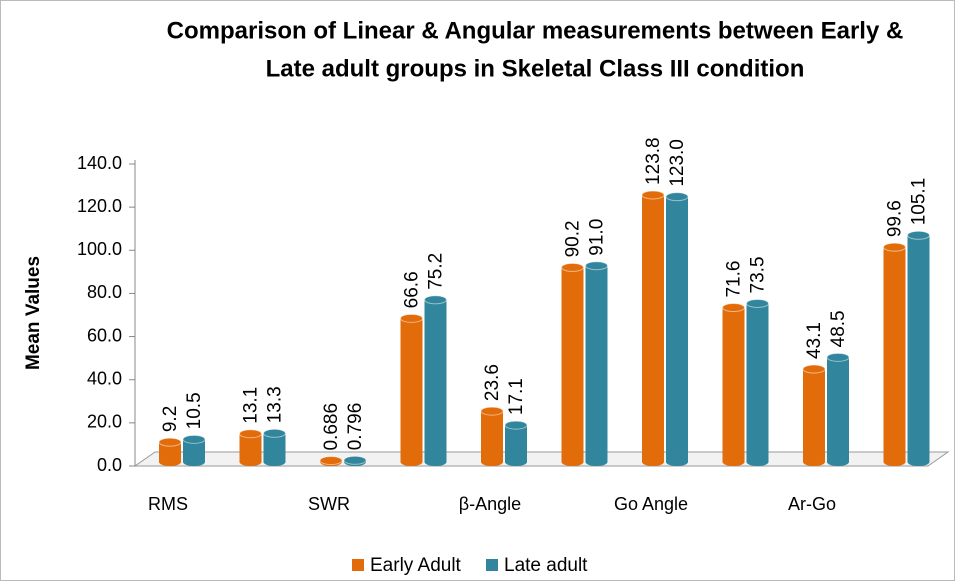  What do you see at coordinates (758, 274) in the screenshot?
I see `value-label: 73.5` at bounding box center [758, 274].